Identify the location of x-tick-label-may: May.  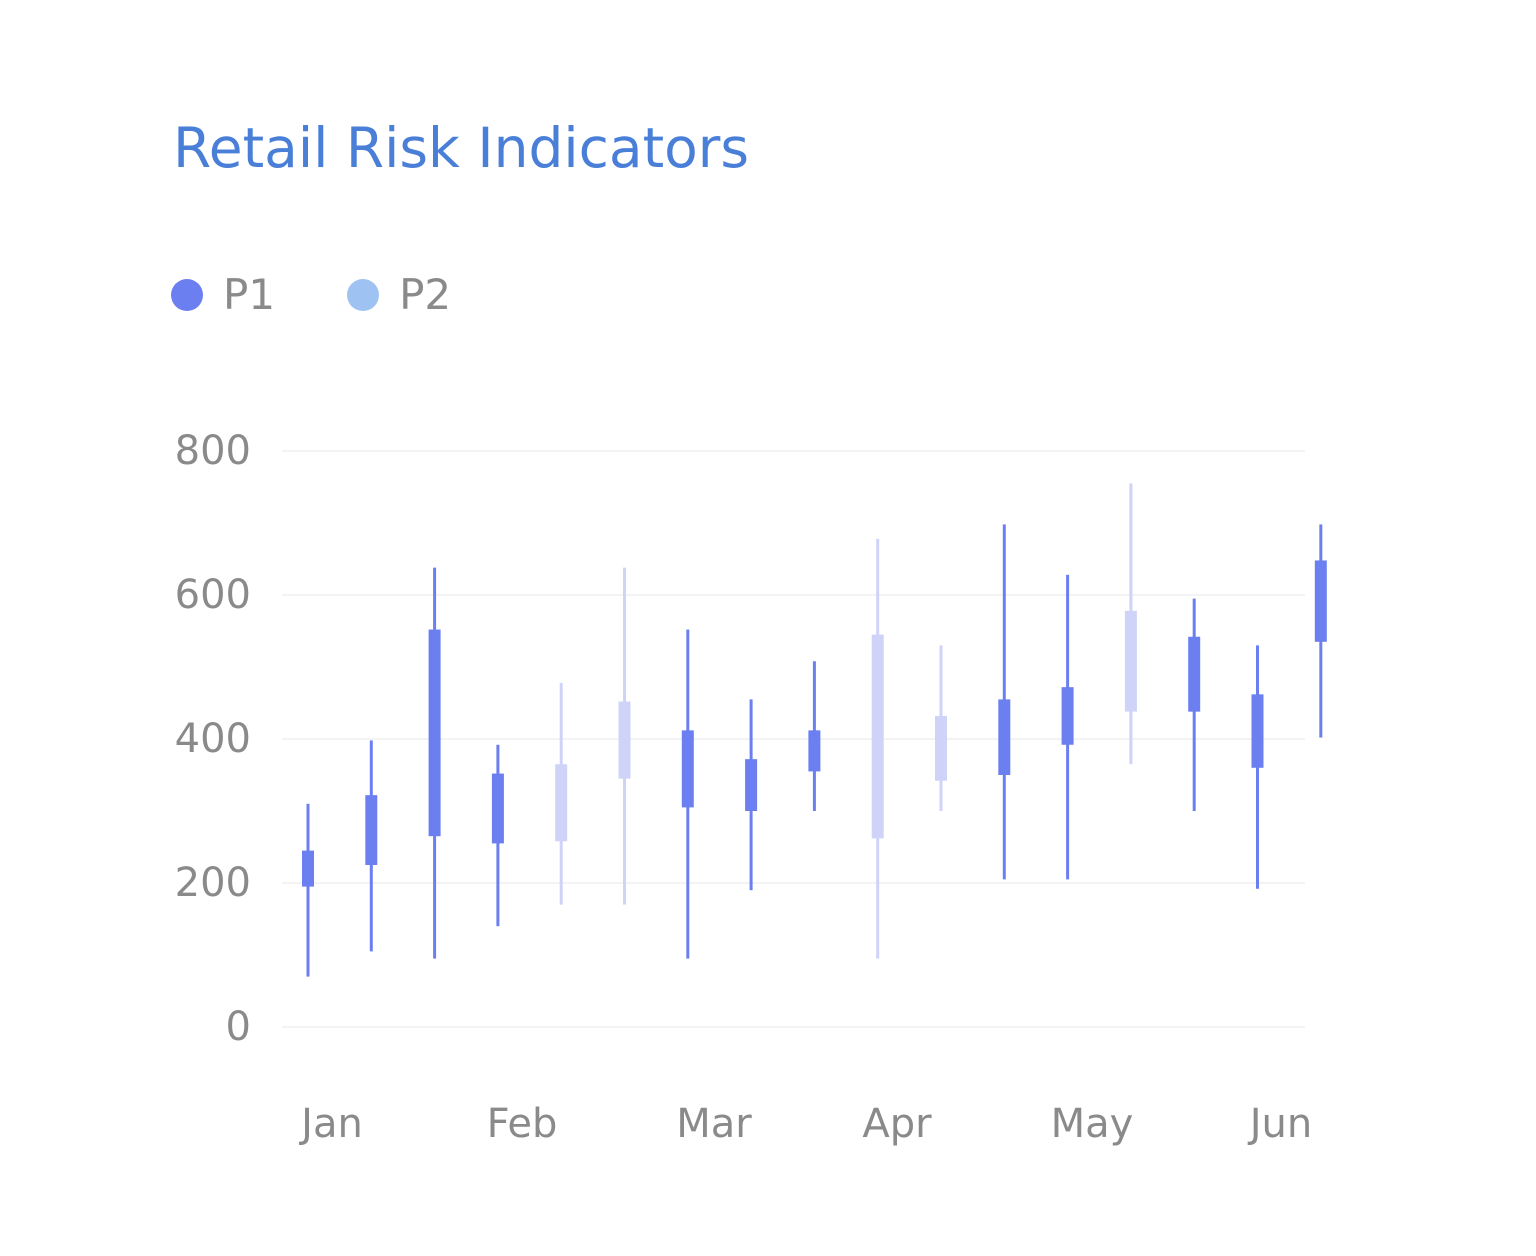
(1092, 1124).